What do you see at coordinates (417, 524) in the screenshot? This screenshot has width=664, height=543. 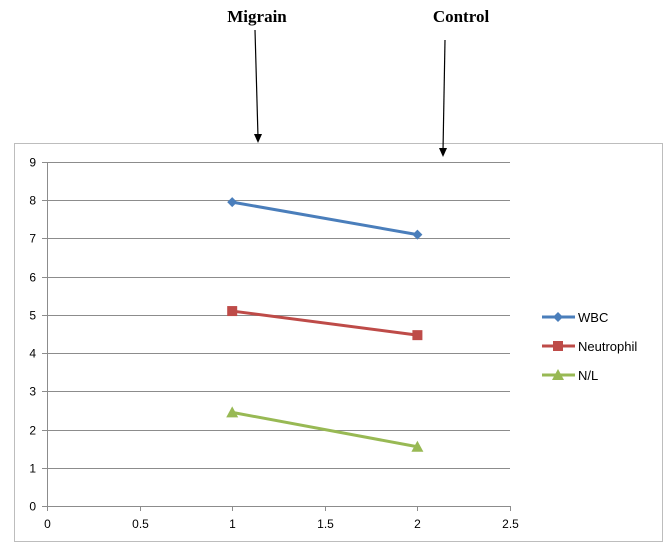 I see `x-tick-label: 2` at bounding box center [417, 524].